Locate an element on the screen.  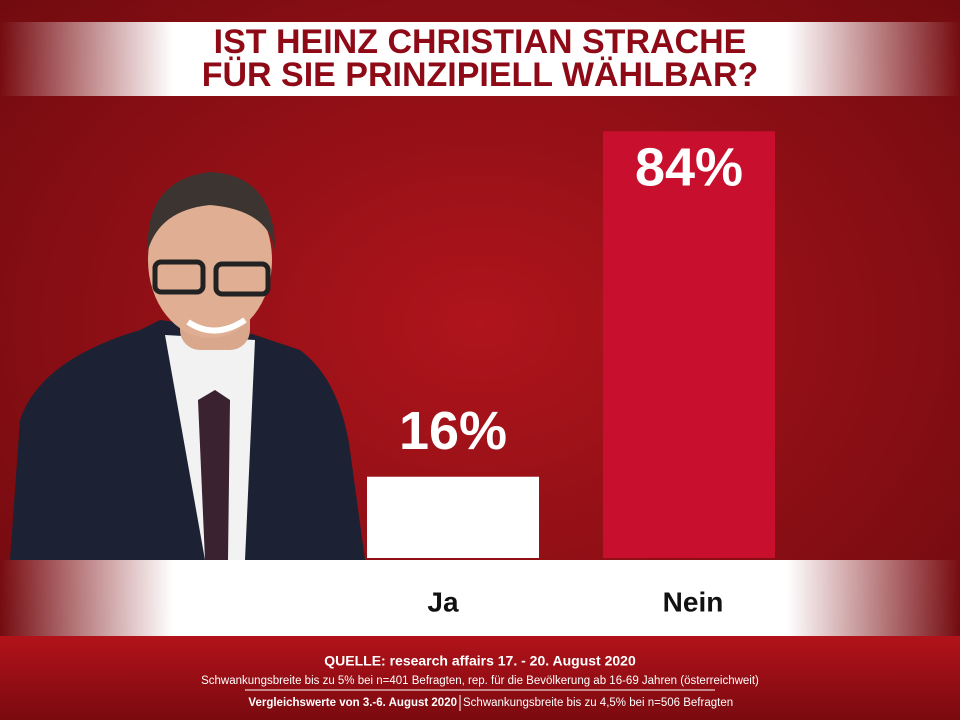
title-line: FÜR SIE PRINZIPIELL WÄHLBAR? is located at coordinates (480, 75).